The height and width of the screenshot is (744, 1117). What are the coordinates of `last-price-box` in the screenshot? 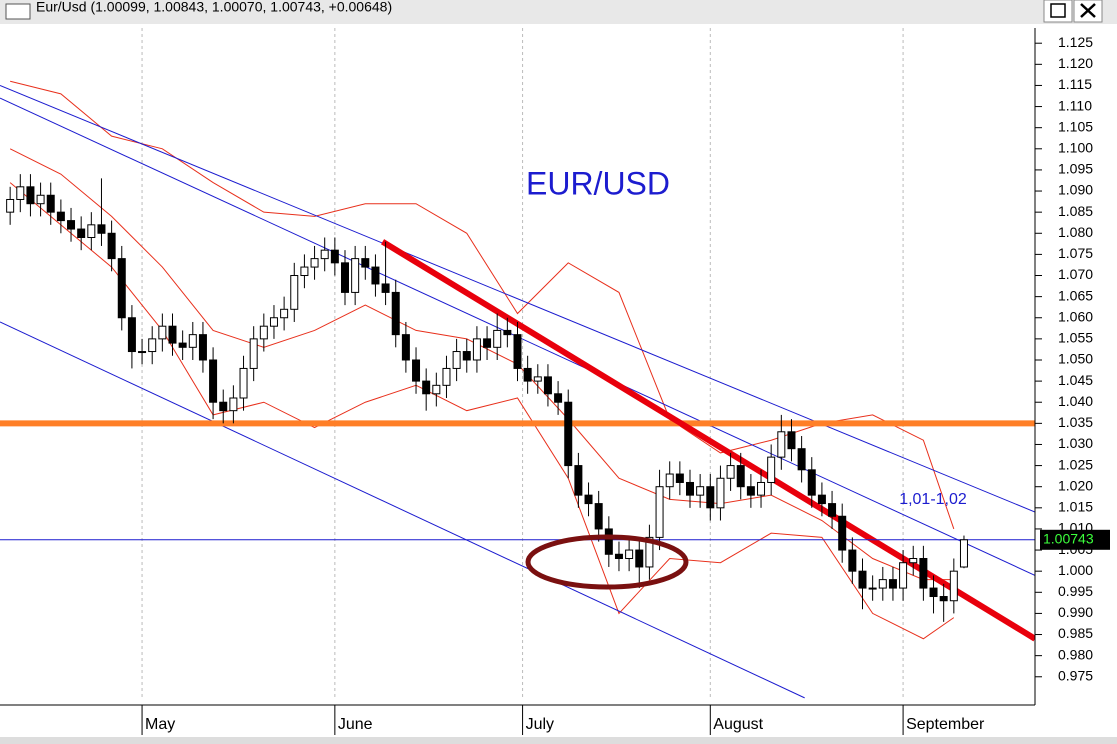 It's located at (1075, 539).